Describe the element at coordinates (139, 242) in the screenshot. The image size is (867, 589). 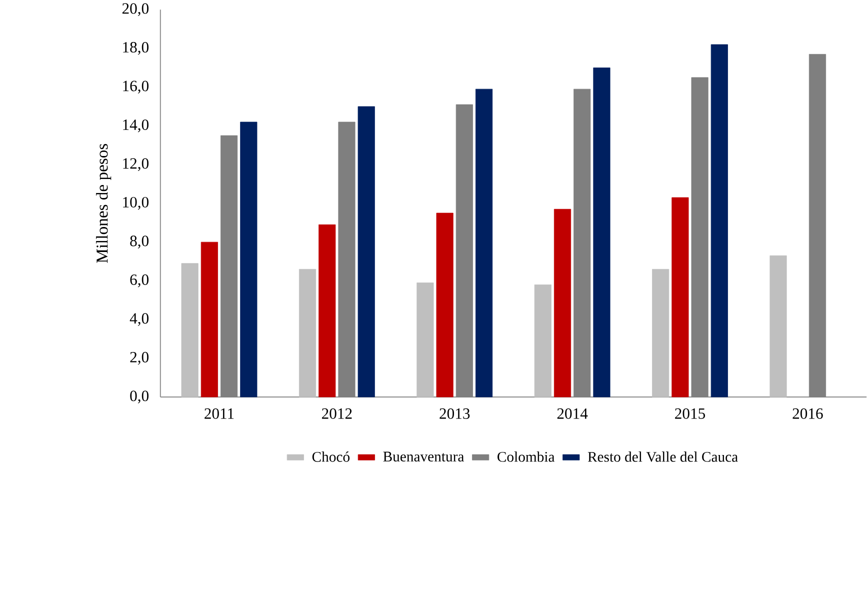
I see `y-tick-label: 8,0` at that location.